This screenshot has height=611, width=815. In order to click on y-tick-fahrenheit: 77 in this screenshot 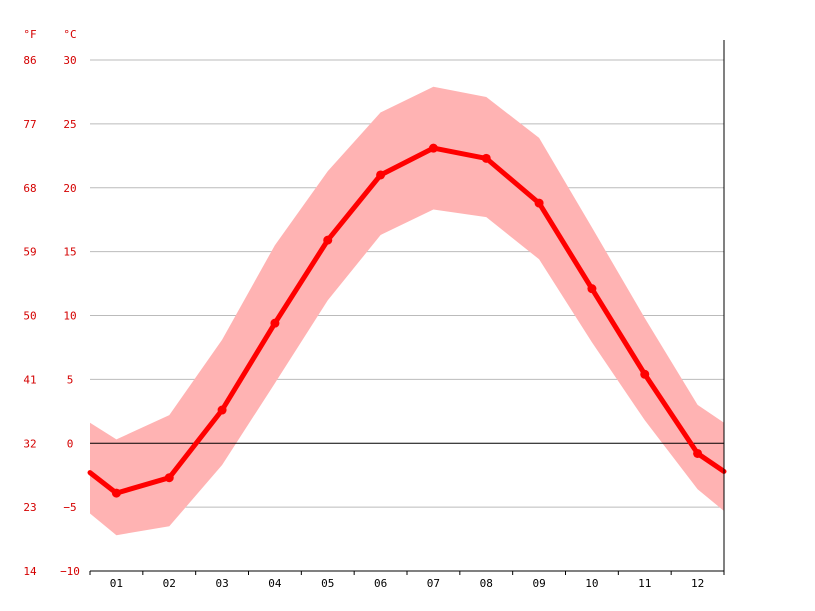, I will do `click(29, 124)`.